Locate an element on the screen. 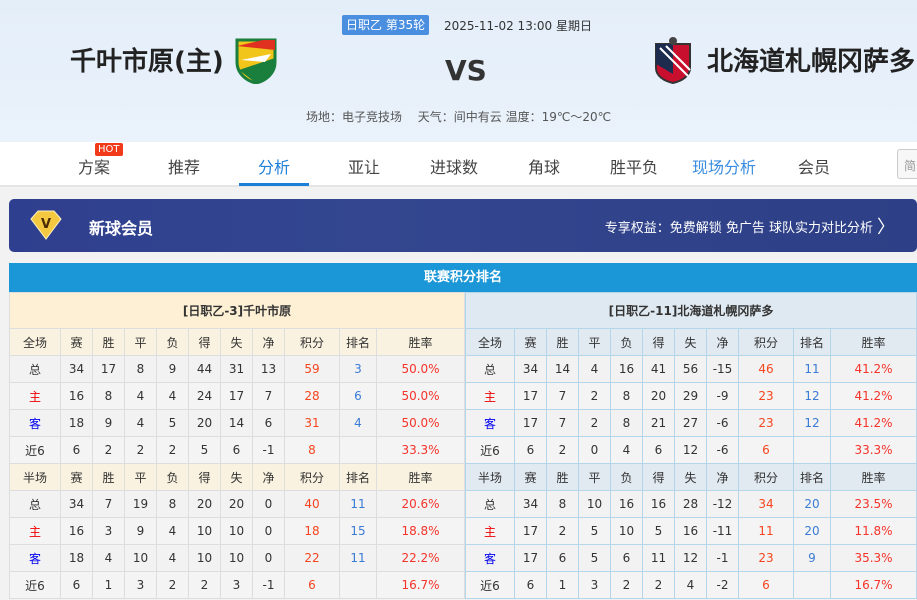 The image size is (917, 600). league-round-badge: 日职乙 第35轮 is located at coordinates (386, 25).